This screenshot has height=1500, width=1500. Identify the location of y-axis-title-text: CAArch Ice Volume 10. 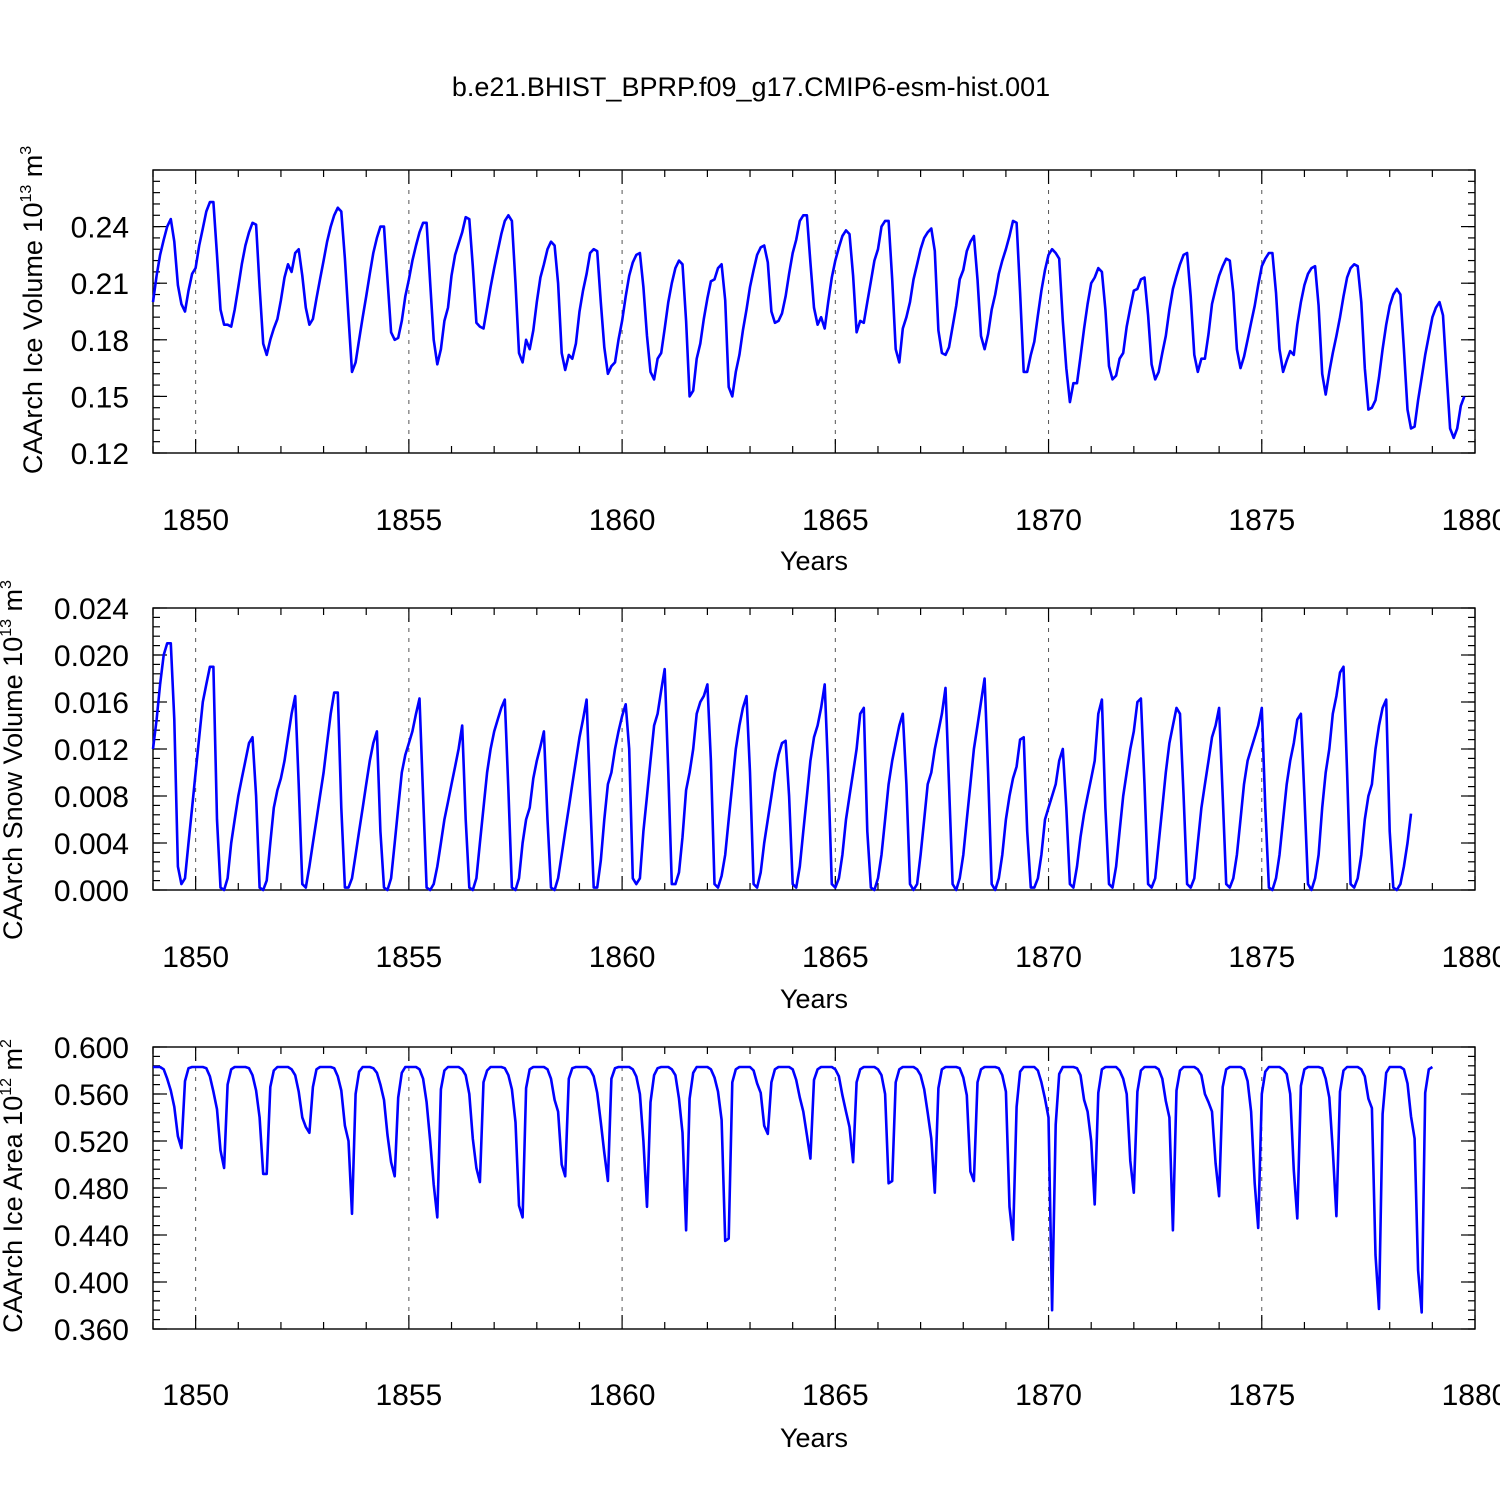
(33, 339).